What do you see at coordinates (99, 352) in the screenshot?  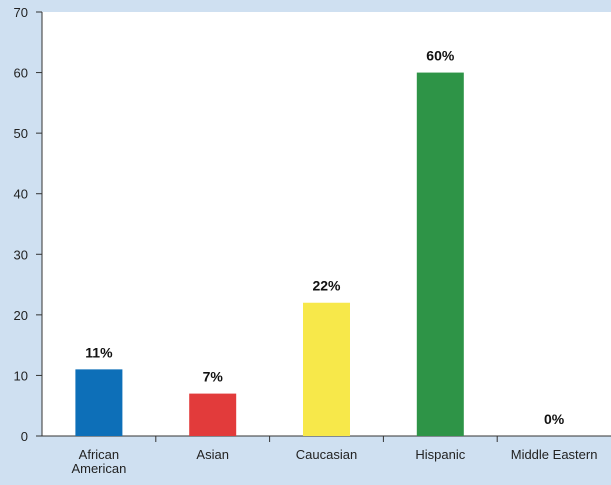 I see `bar-data-label: 11%` at bounding box center [99, 352].